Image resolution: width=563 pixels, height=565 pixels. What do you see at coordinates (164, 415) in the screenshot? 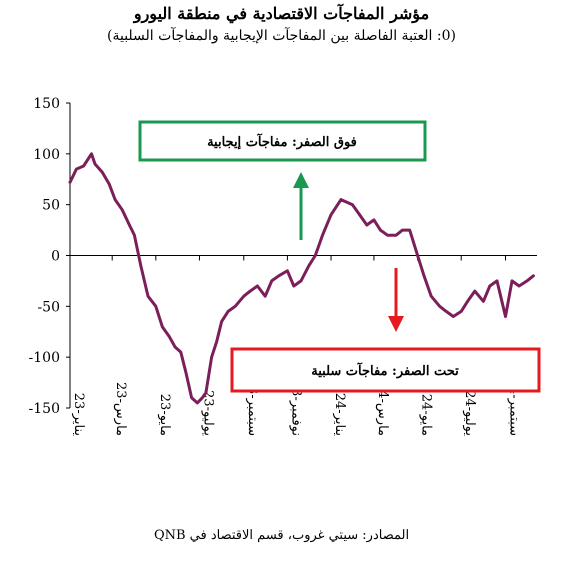
I see `x-tick-label: مايو-23` at bounding box center [164, 415].